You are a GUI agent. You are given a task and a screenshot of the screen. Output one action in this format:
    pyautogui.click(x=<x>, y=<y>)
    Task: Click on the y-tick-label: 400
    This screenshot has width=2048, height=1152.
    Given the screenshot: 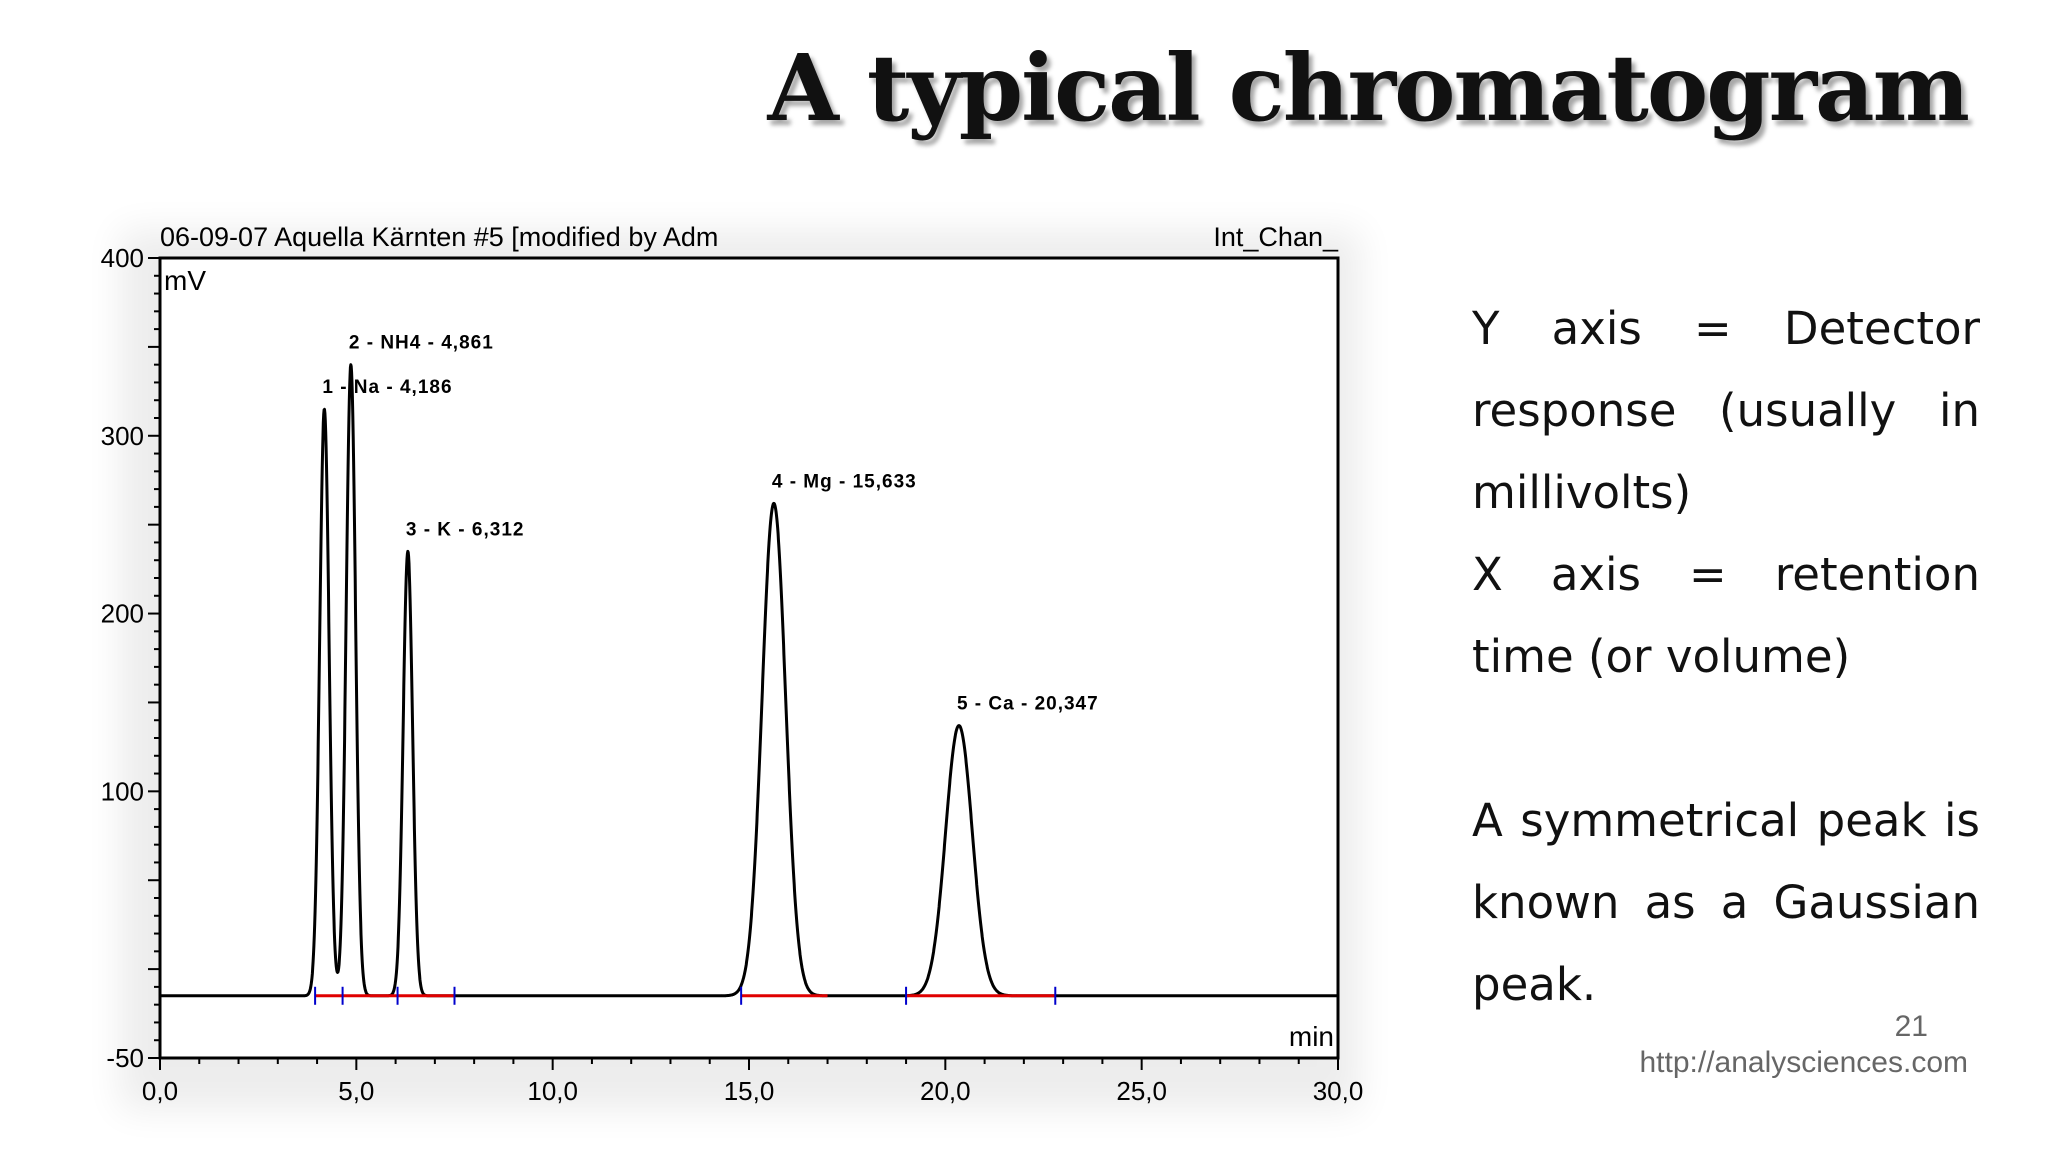 What is the action you would take?
    pyautogui.click(x=122, y=258)
    